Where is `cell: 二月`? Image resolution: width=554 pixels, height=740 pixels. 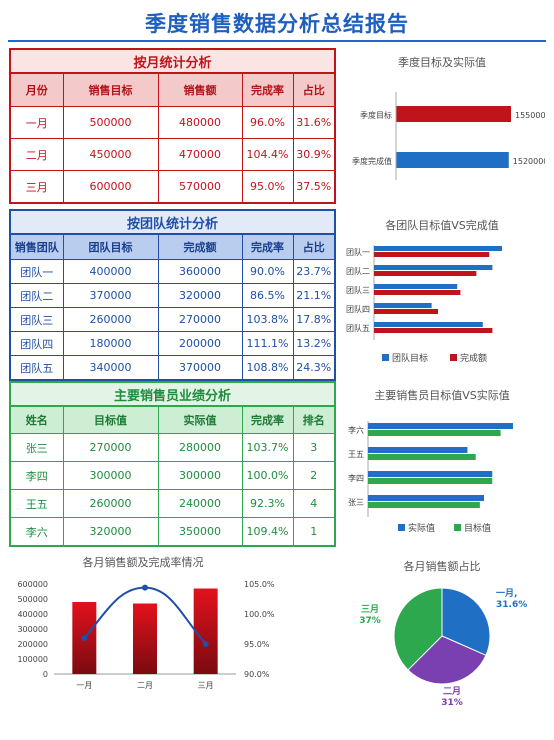
cell: 二月 is located at coordinates (36, 154).